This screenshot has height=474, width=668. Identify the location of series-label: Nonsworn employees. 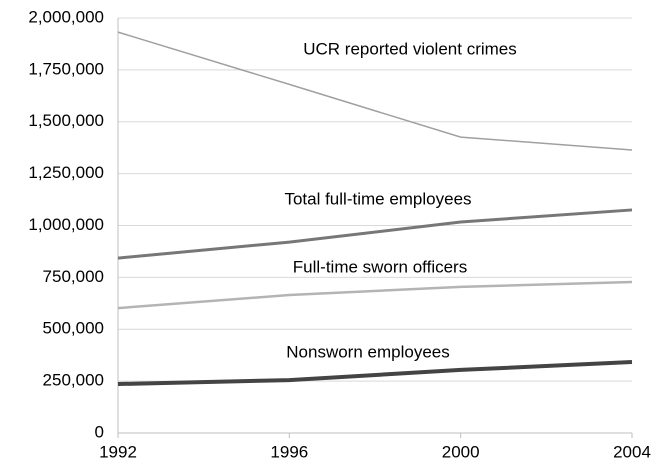
(367, 351).